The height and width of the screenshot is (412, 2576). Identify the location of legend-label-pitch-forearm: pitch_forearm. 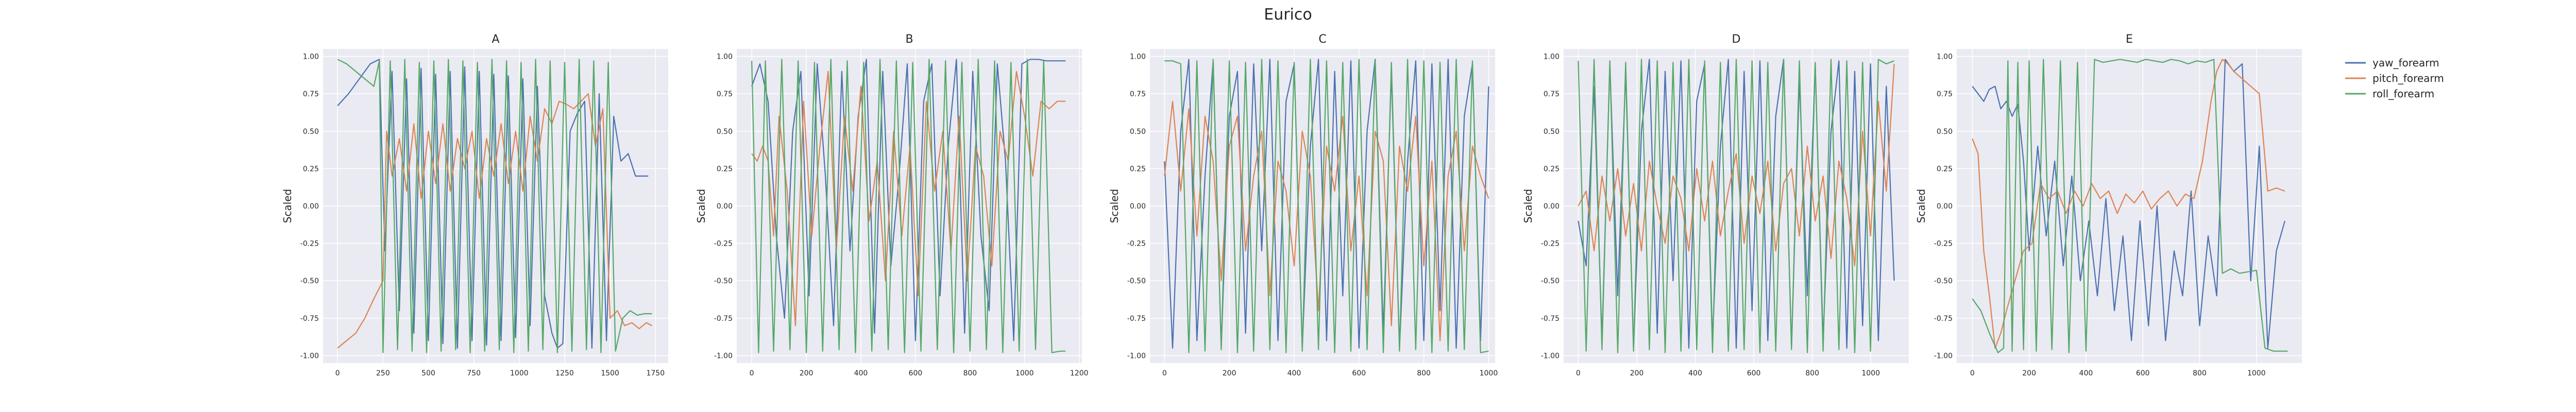
(2408, 78).